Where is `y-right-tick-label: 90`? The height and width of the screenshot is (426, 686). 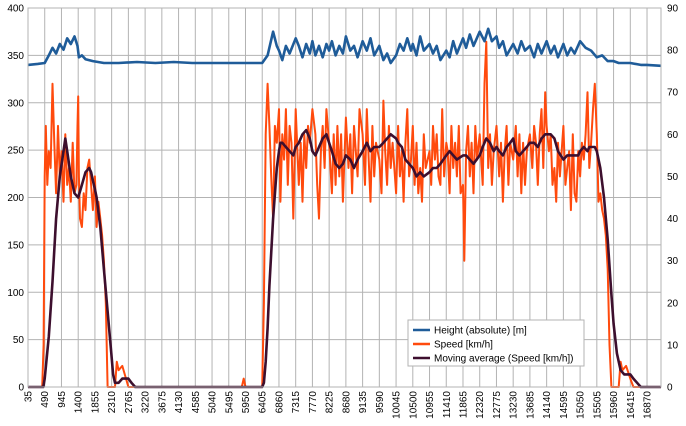
y-right-tick-label: 90 is located at coordinates (673, 9).